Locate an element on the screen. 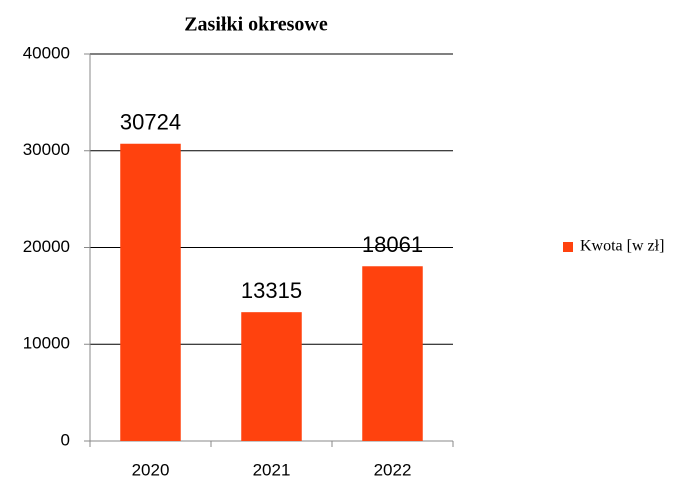  y-tick-label: 10000 is located at coordinates (46, 343).